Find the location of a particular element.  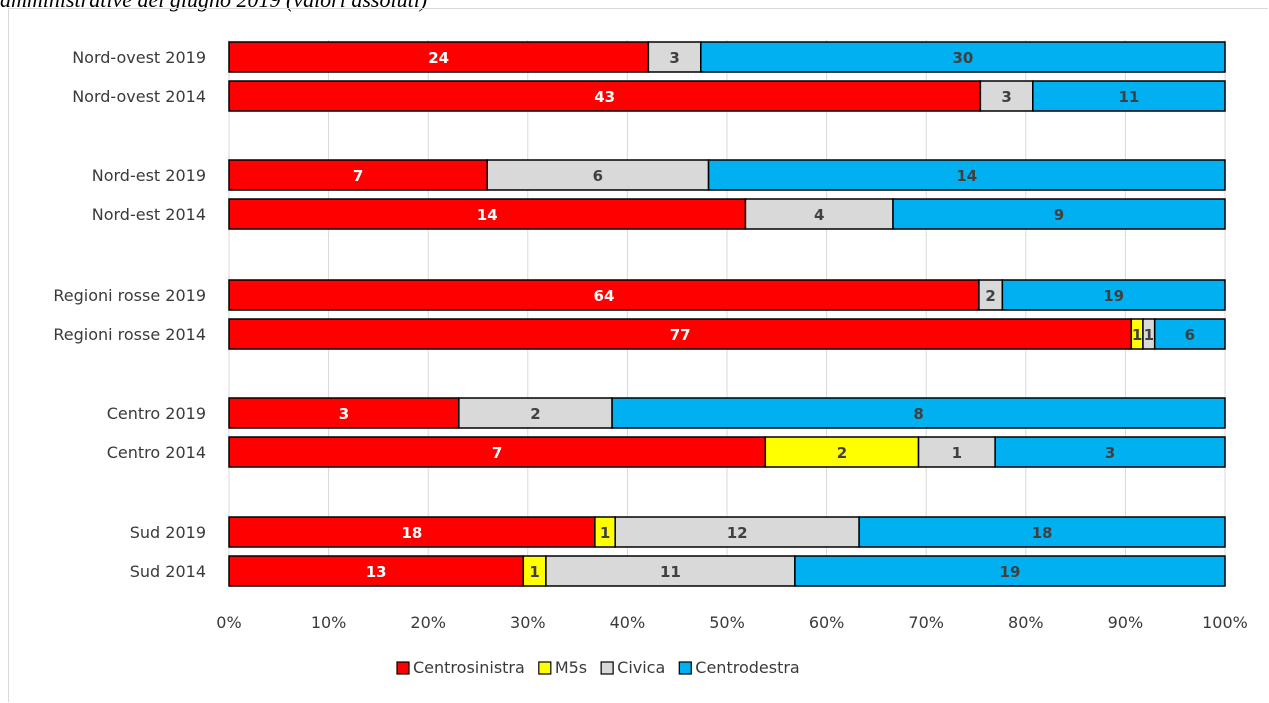

legend-entry: Centrosinistra is located at coordinates (469, 667).